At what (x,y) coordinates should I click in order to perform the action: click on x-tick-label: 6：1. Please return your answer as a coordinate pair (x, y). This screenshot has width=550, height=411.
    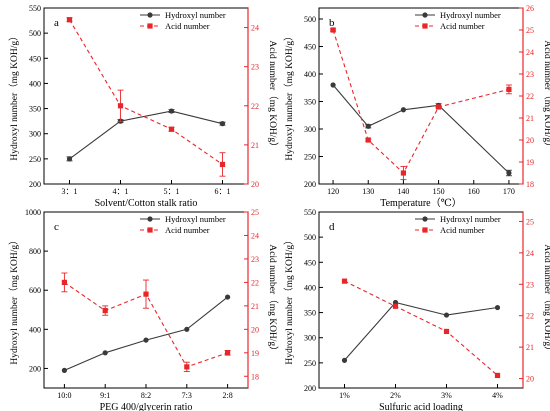
    Looking at the image, I should click on (223, 191).